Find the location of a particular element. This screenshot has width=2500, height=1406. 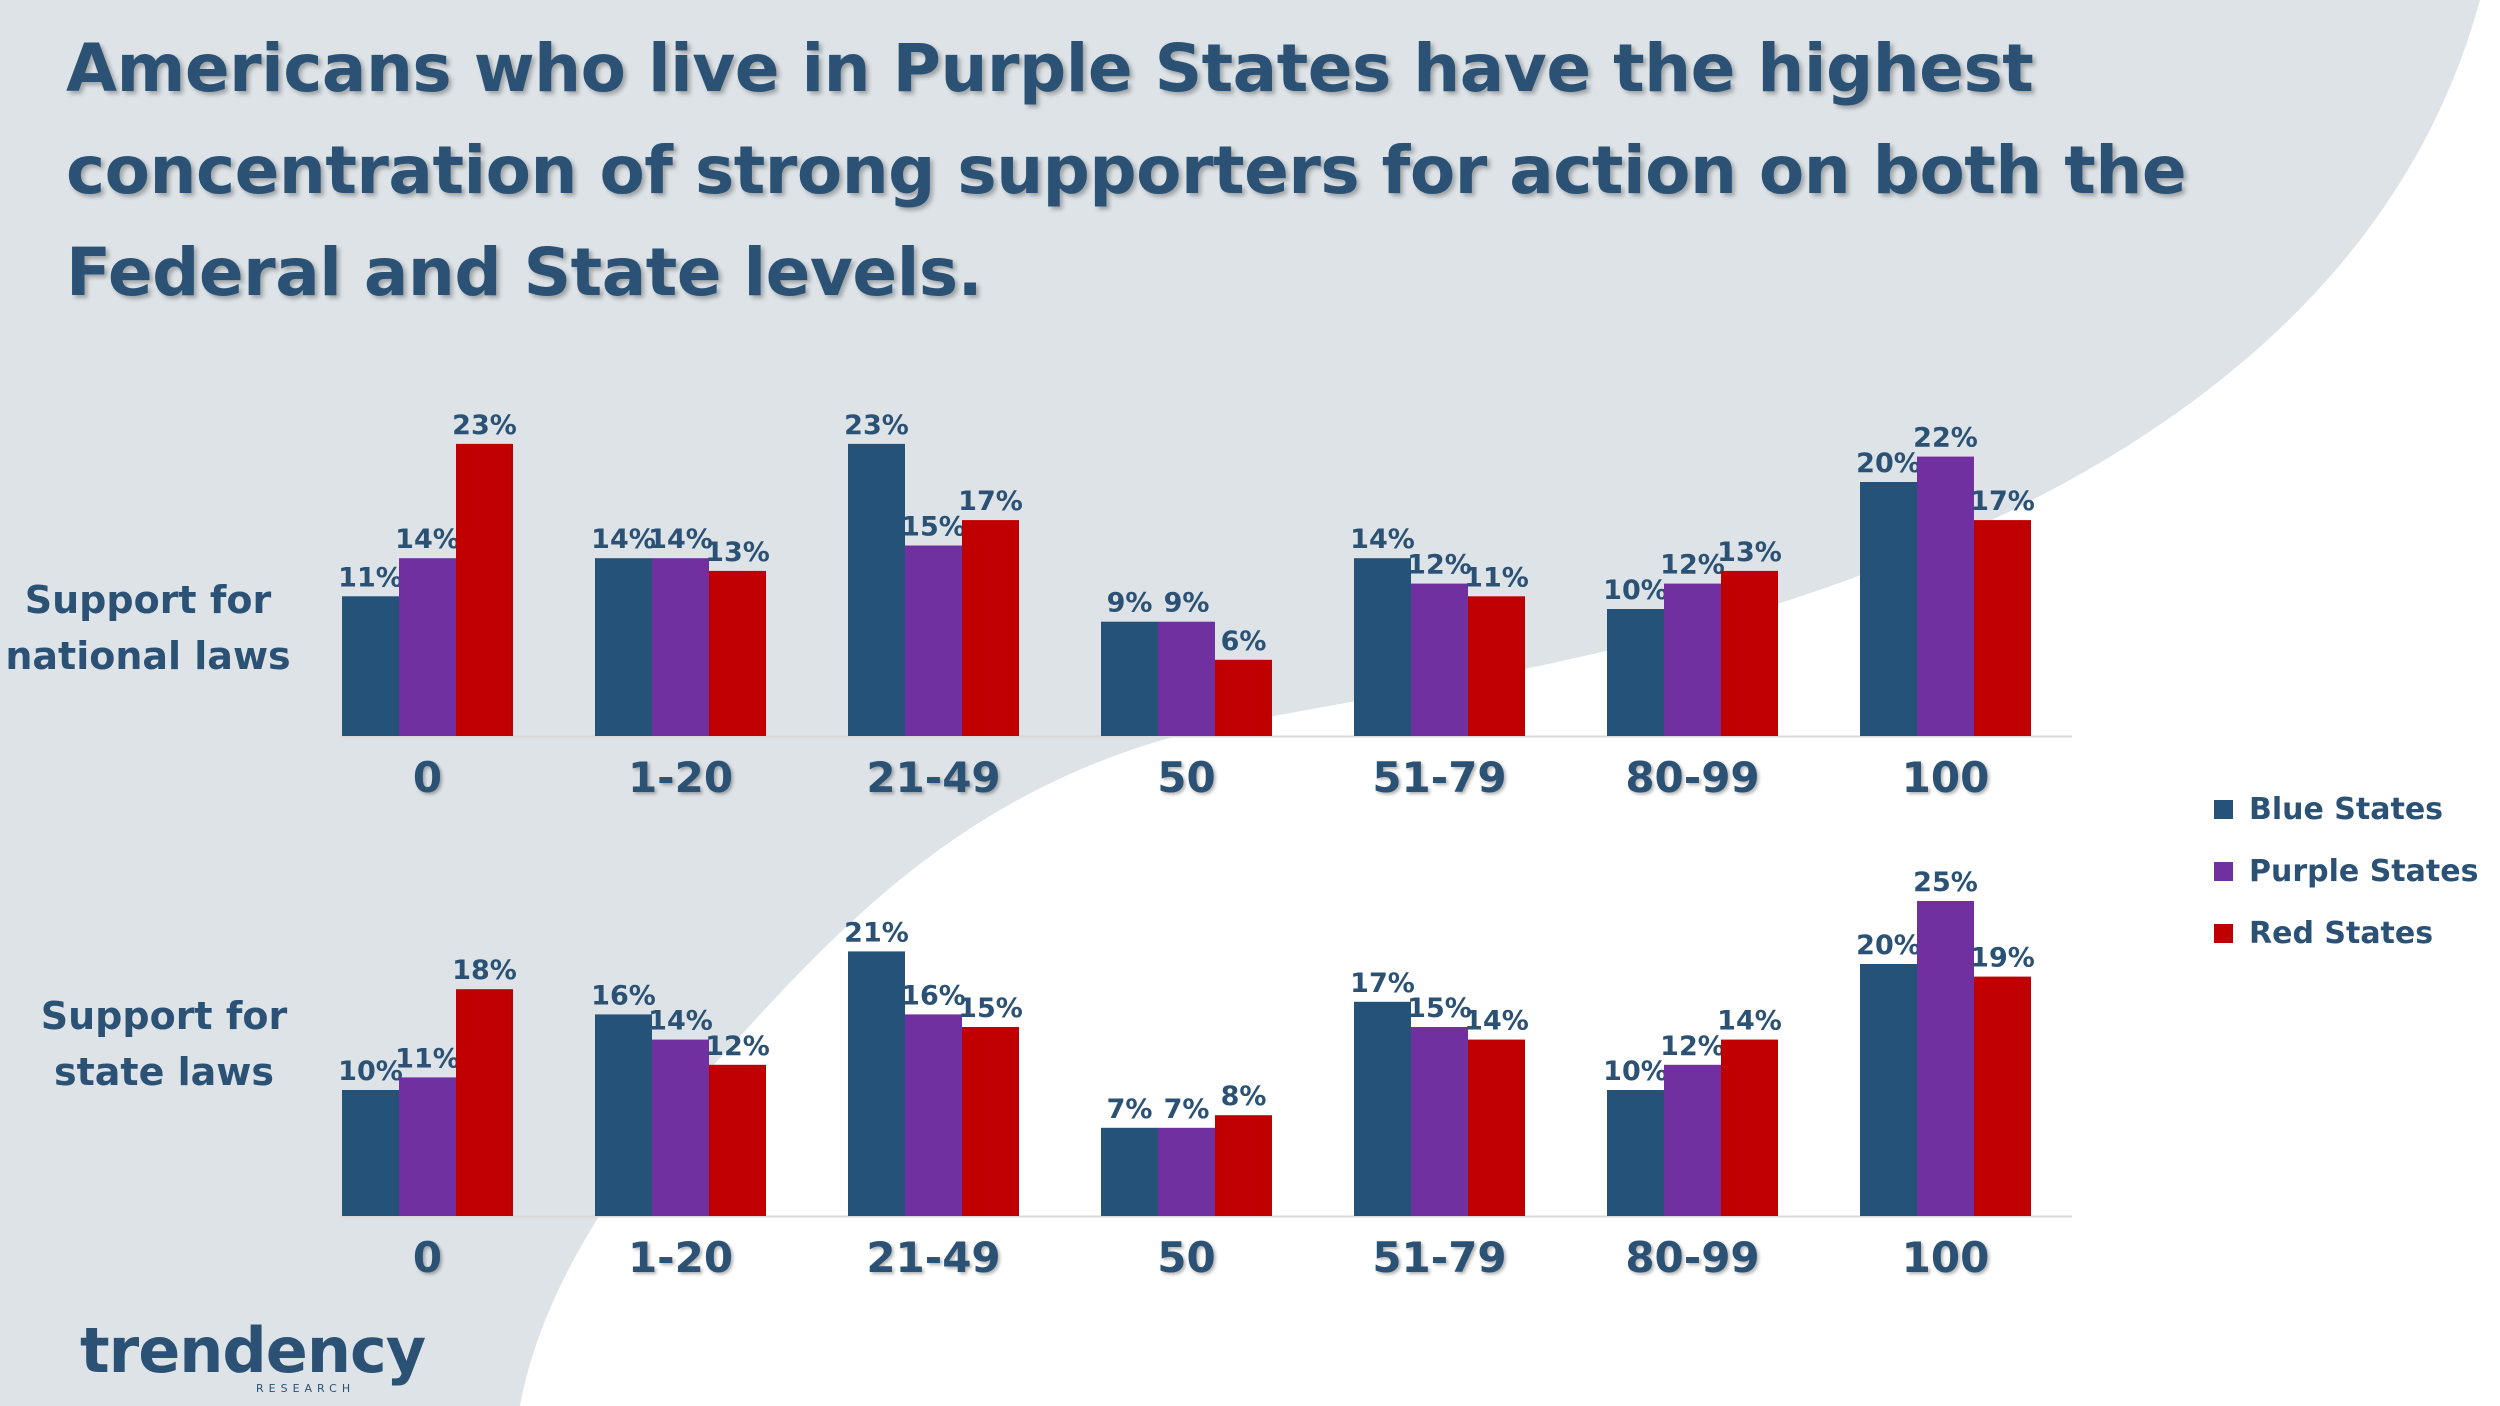

national-category-label-1: 1-20 is located at coordinates (680, 777).